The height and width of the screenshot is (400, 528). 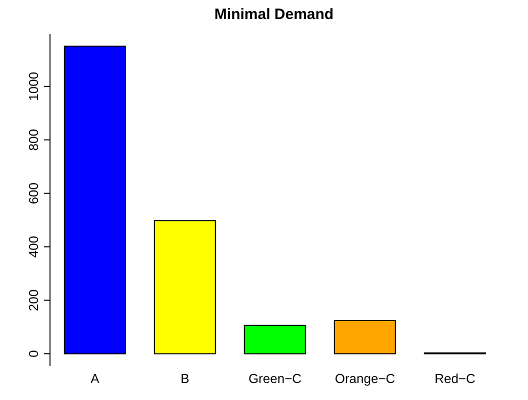 What do you see at coordinates (33, 193) in the screenshot?
I see `y-tick-label: 600` at bounding box center [33, 193].